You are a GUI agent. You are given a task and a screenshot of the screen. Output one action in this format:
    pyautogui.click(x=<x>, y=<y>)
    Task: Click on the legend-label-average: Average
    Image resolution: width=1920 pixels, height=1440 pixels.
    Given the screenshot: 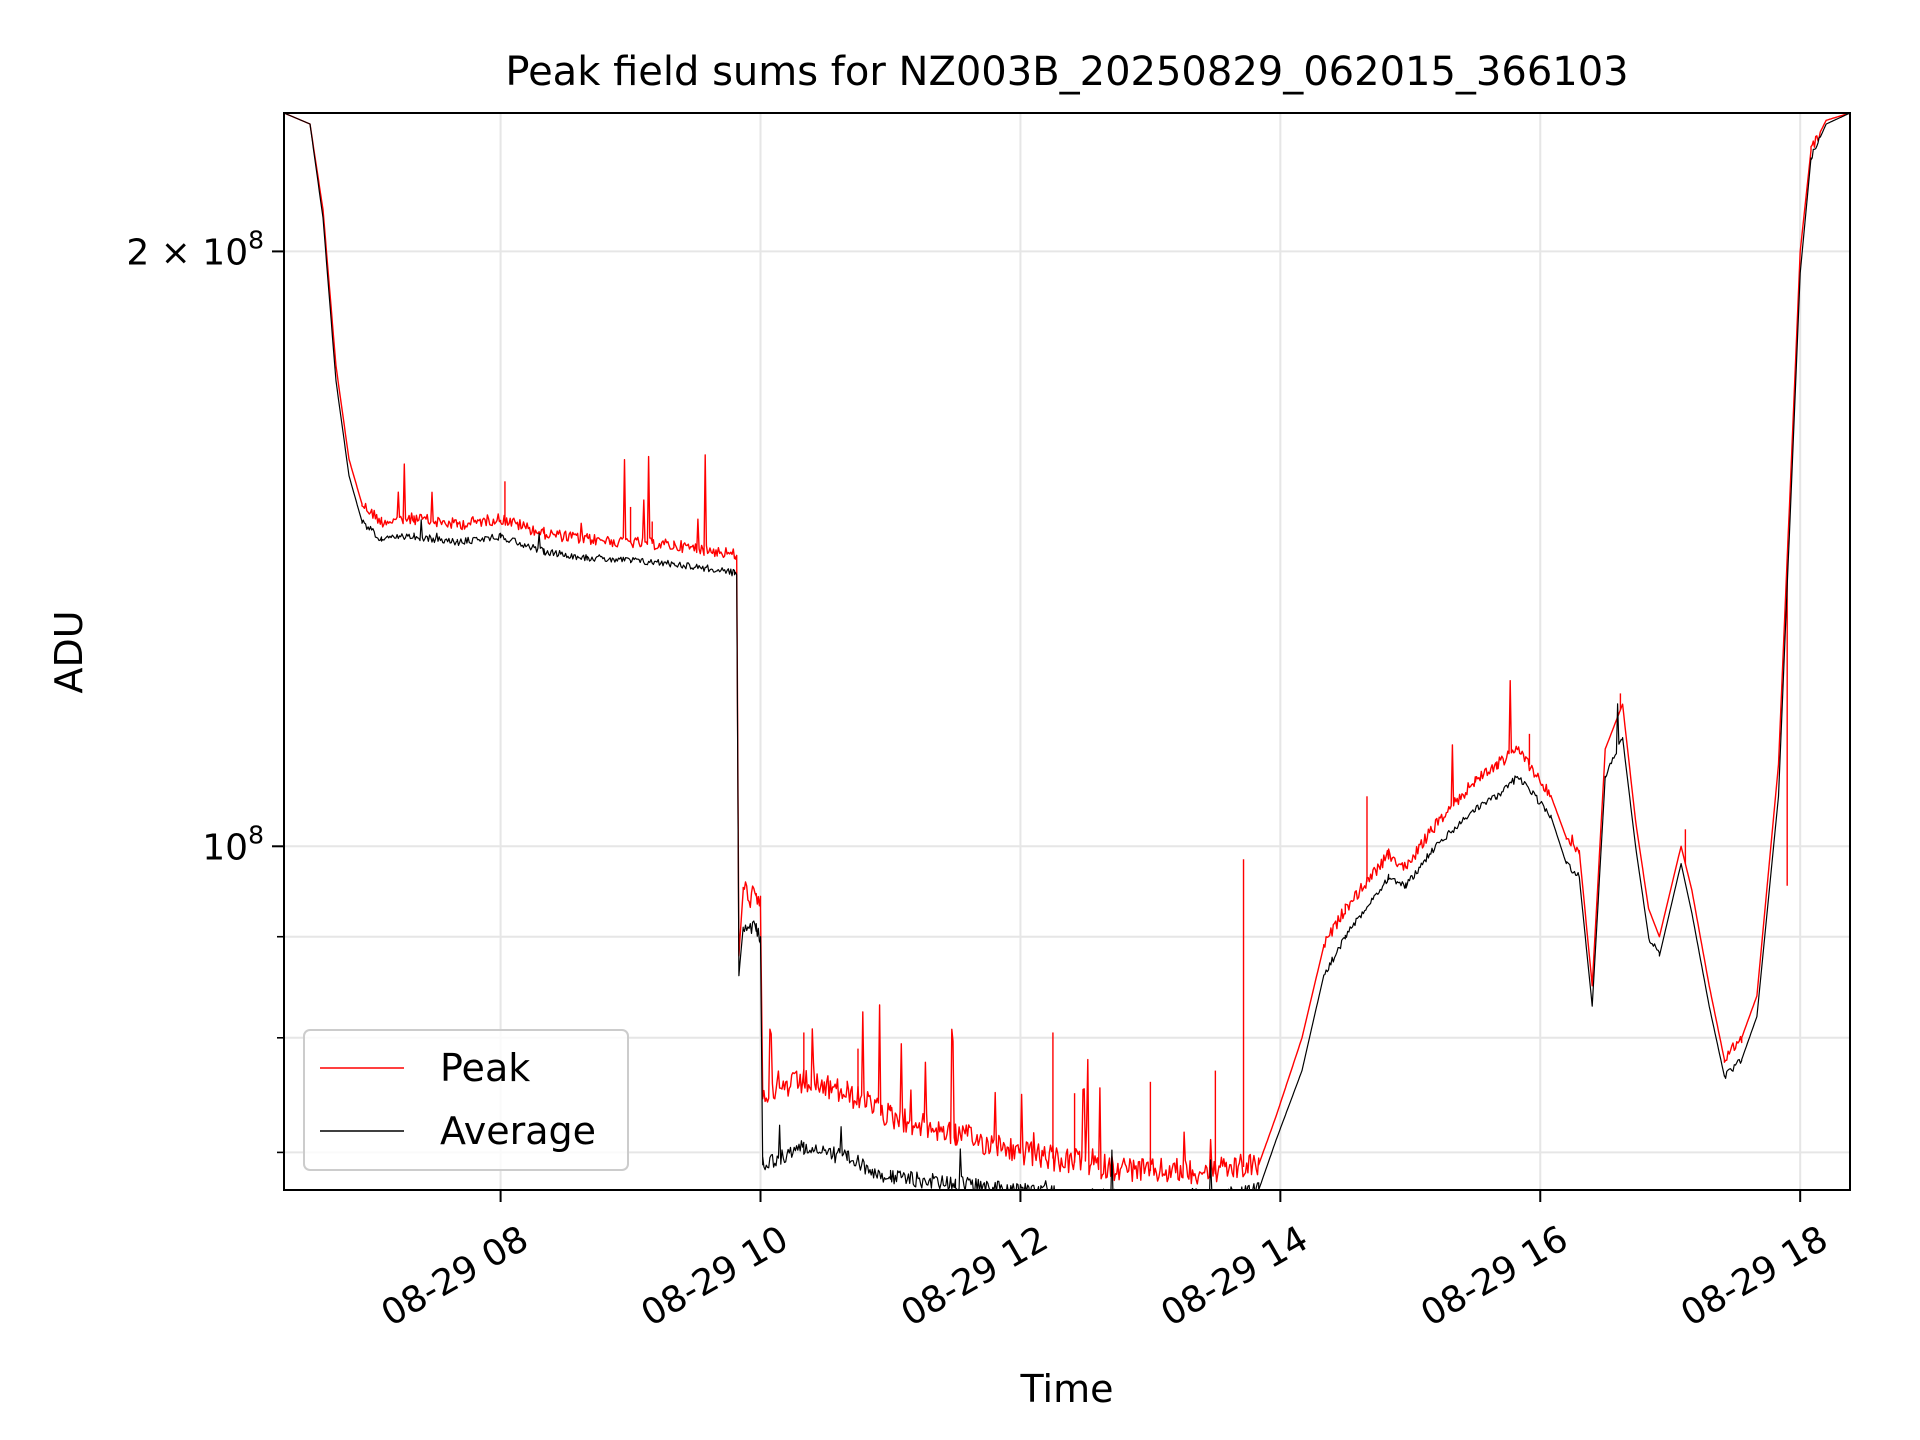 What is the action you would take?
    pyautogui.click(x=518, y=1131)
    